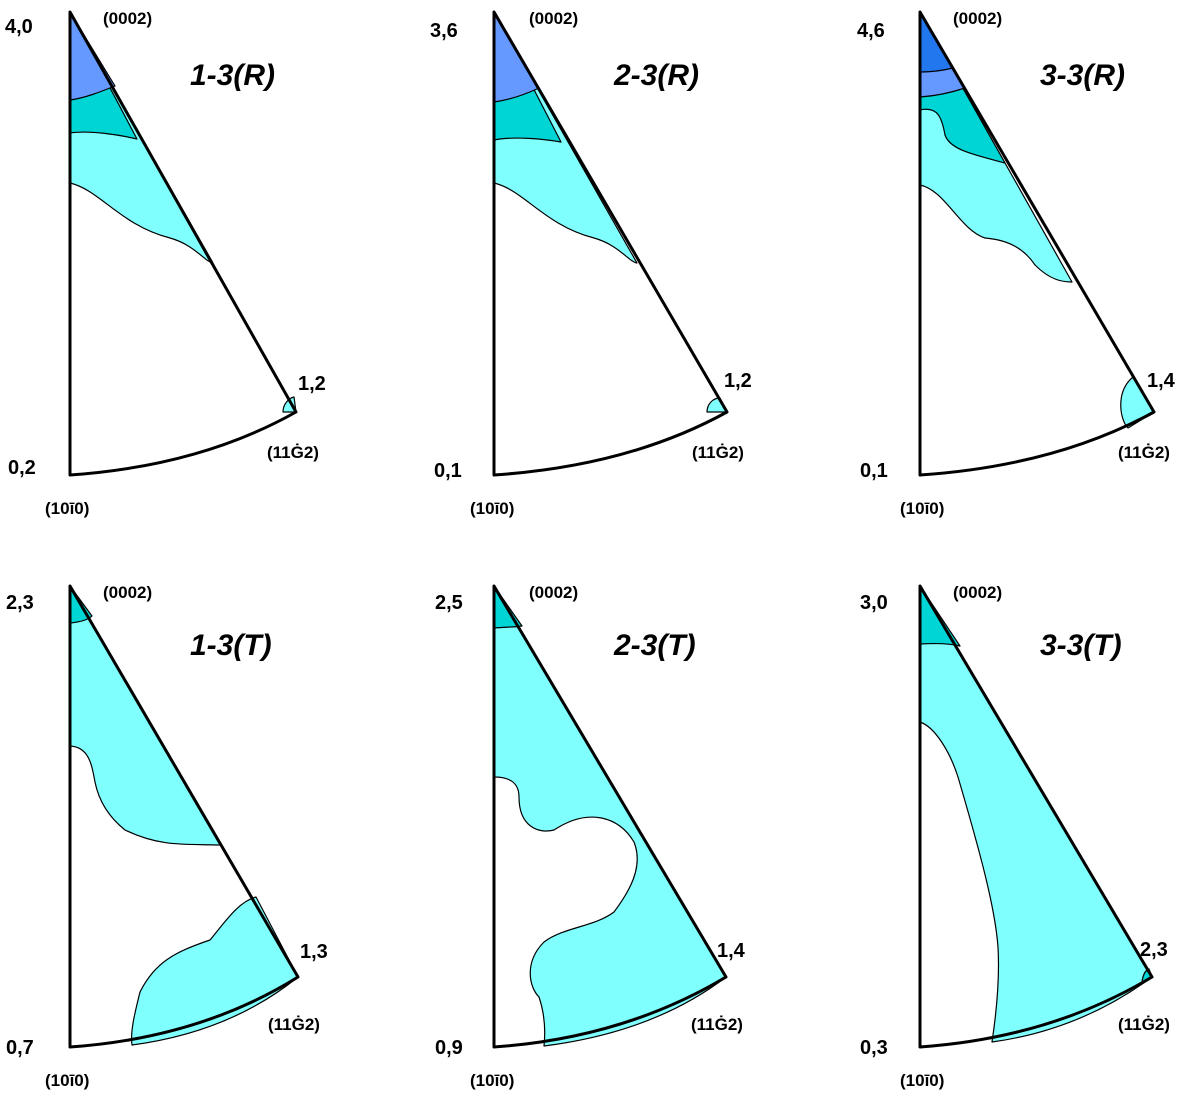  What do you see at coordinates (654, 645) in the screenshot?
I see `panel-title: 2-3(T)` at bounding box center [654, 645].